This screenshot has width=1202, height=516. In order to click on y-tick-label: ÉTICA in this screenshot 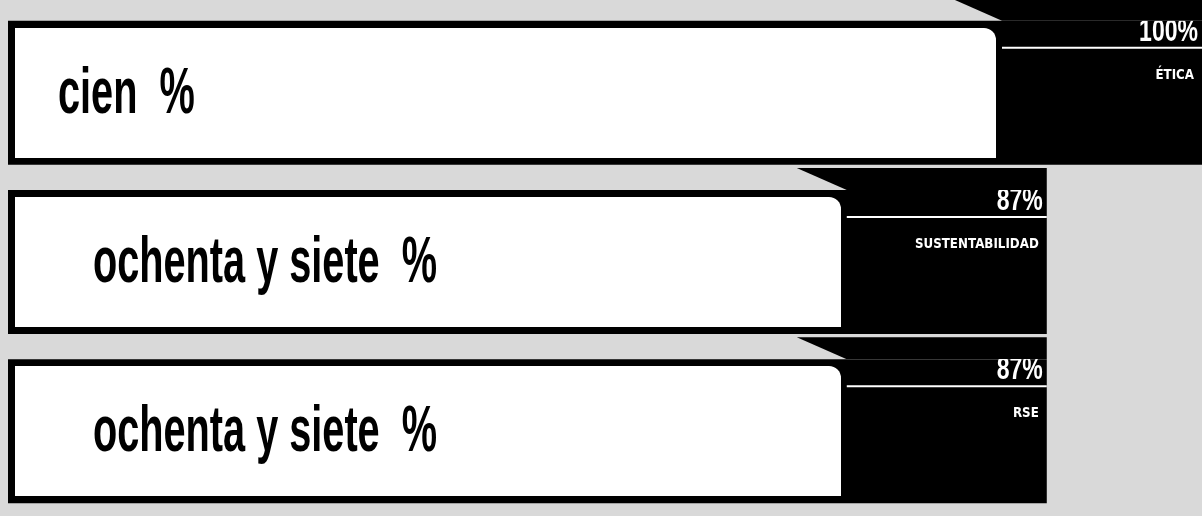, I will do `click(1174, 73)`.